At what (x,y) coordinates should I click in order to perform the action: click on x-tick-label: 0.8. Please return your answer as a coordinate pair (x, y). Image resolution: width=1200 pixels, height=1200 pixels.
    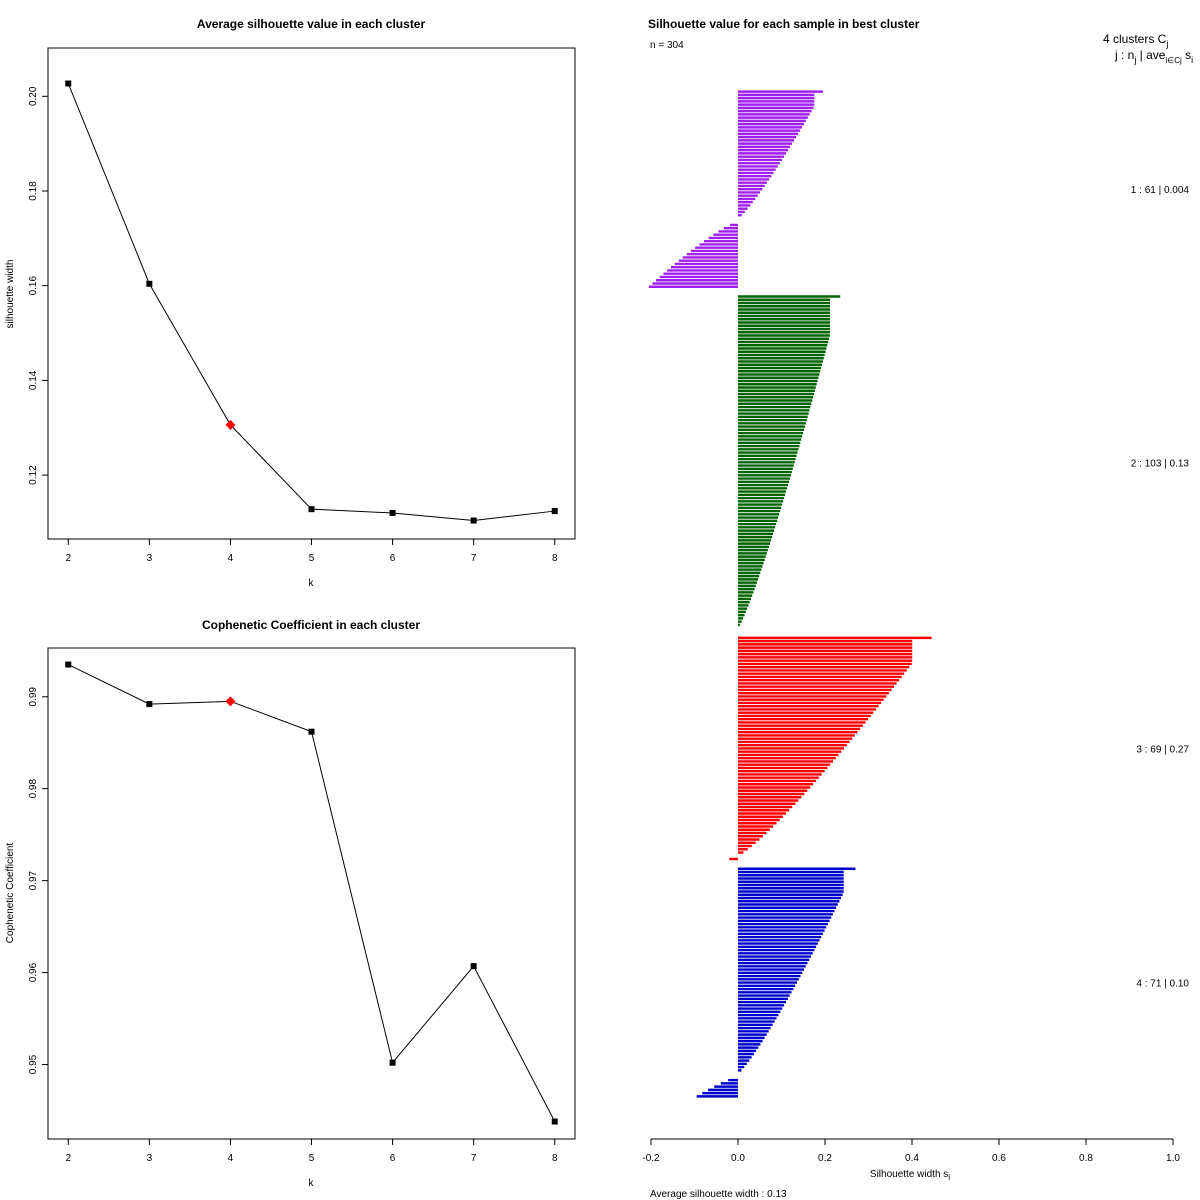
    Looking at the image, I should click on (1086, 1158).